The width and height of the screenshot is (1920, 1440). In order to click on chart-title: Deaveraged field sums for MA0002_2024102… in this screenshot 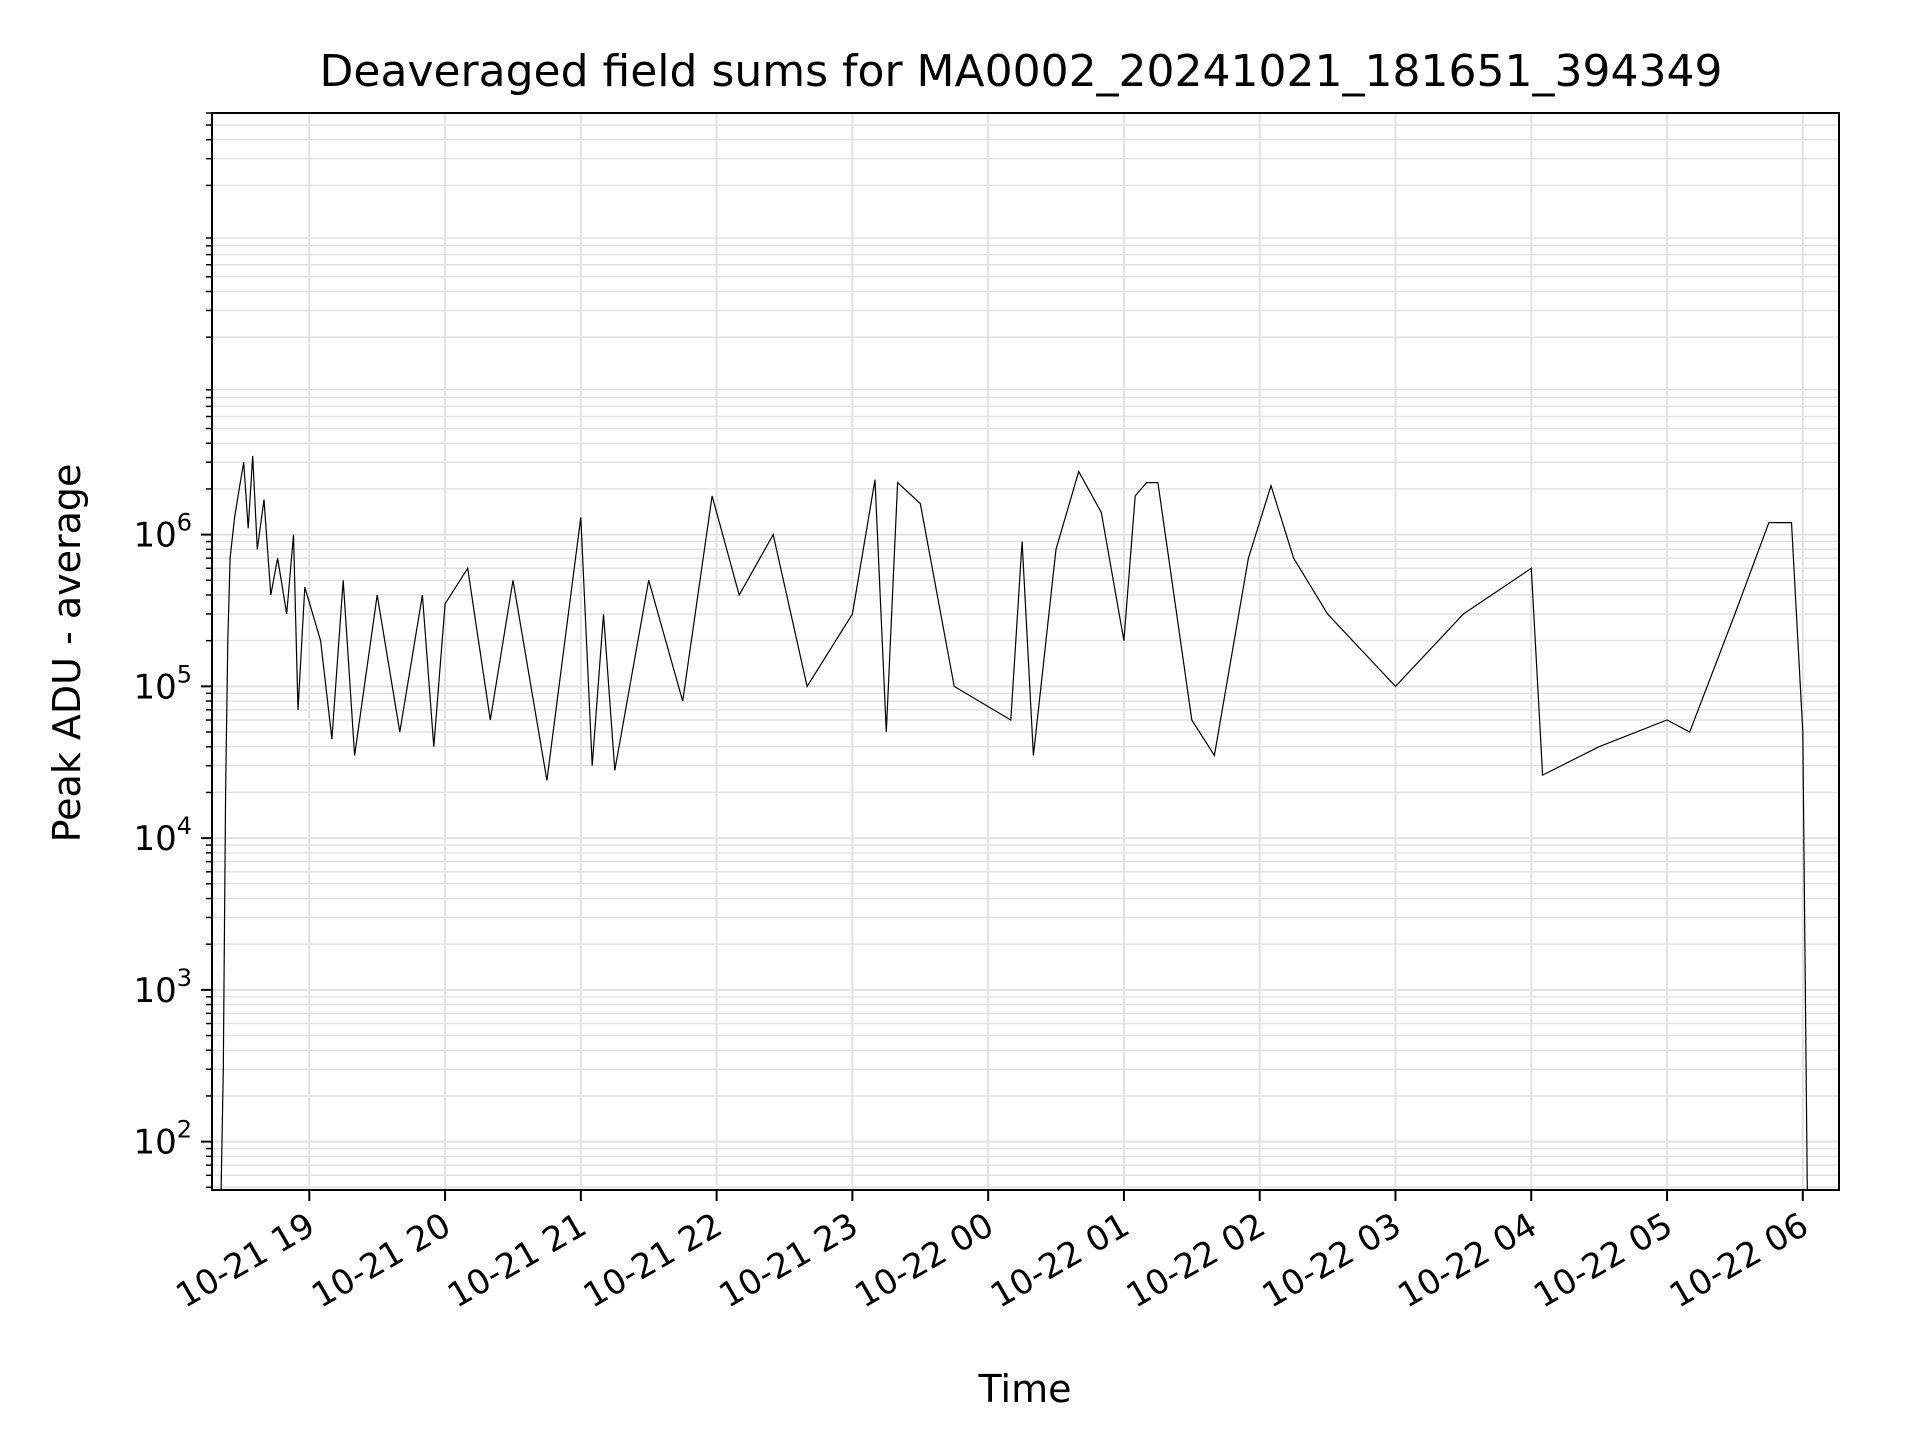, I will do `click(1021, 71)`.